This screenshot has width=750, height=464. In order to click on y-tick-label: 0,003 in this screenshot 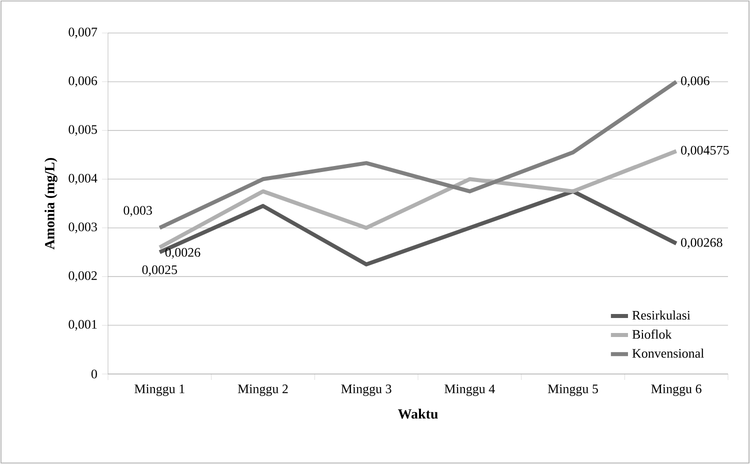, I will do `click(82, 228)`.